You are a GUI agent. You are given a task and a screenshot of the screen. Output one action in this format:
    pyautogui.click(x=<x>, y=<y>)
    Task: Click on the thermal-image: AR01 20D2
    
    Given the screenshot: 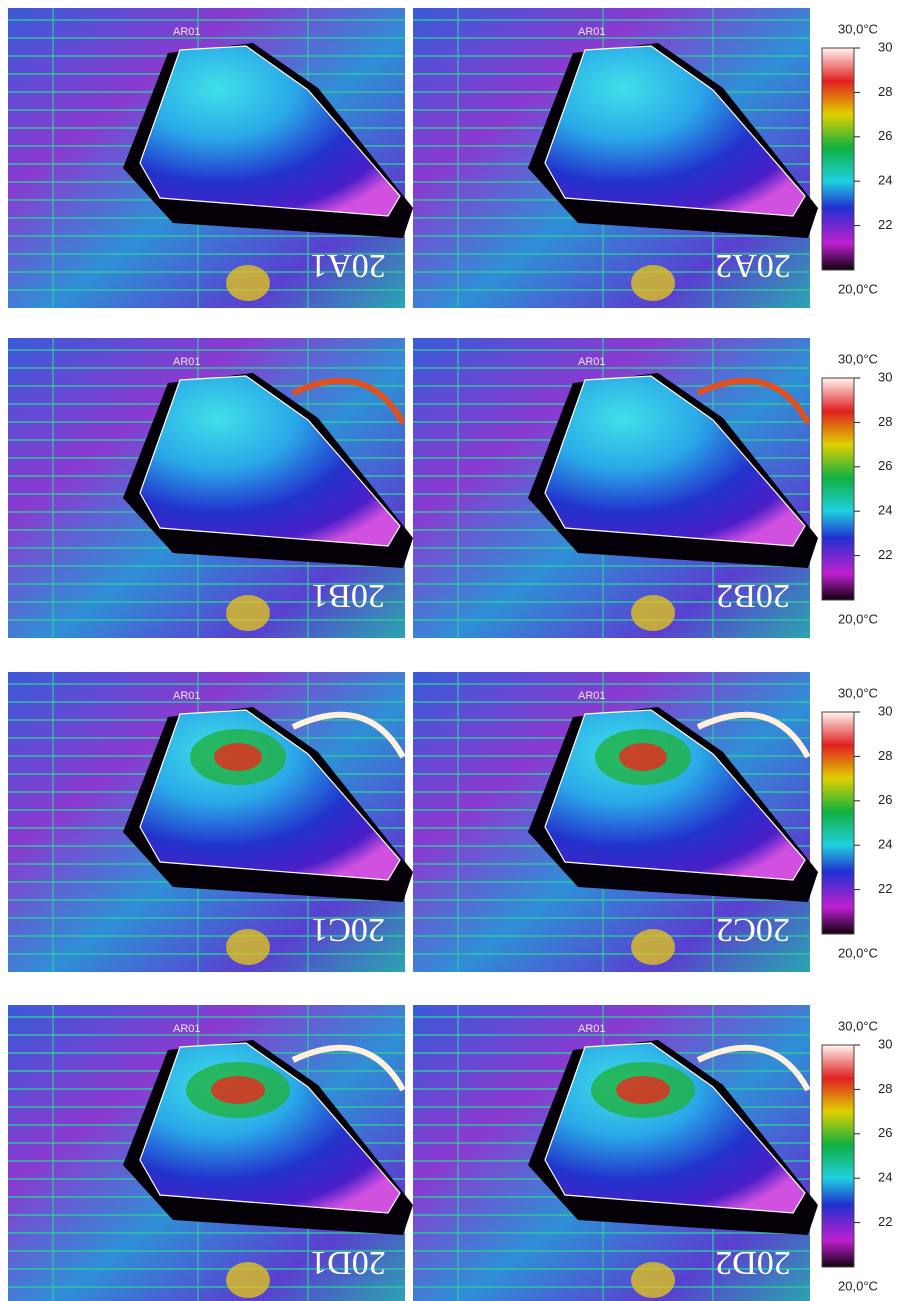 What is the action you would take?
    pyautogui.click(x=615, y=1153)
    